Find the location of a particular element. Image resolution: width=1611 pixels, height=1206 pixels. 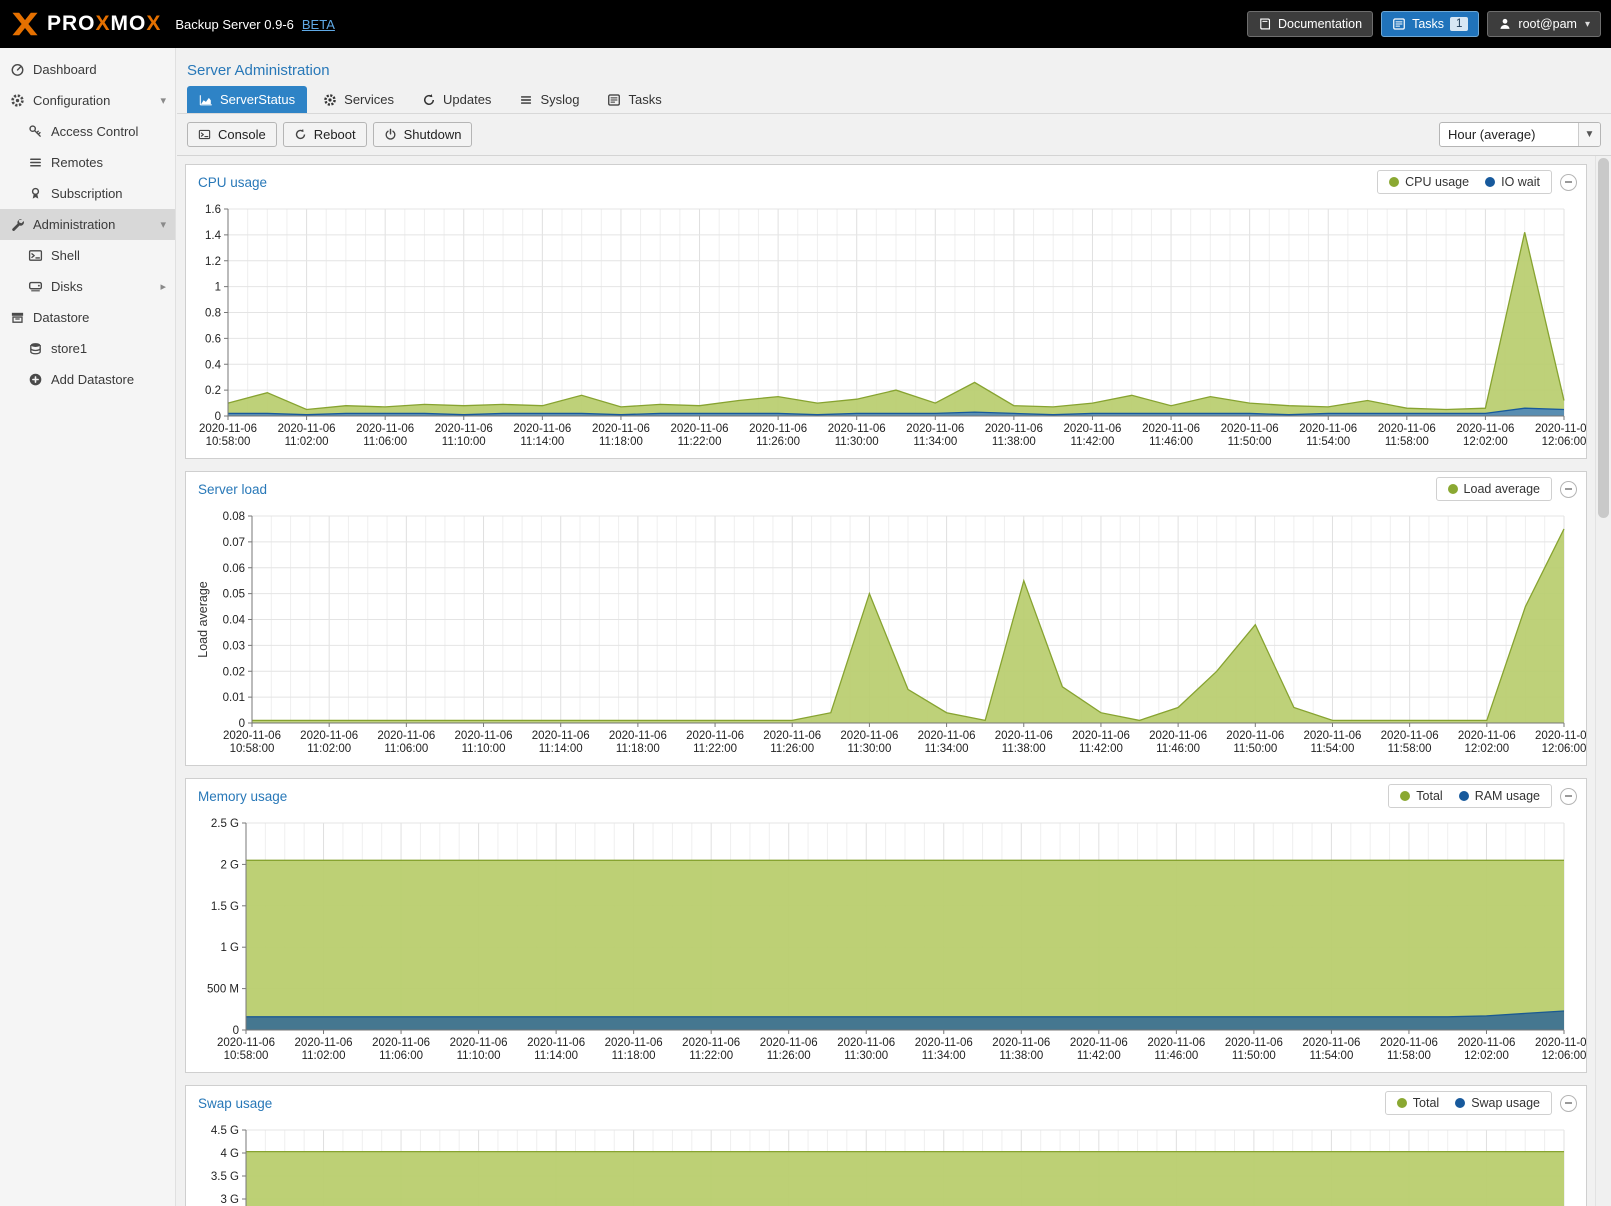

tab-tasks: Tasks is located at coordinates (634, 99).